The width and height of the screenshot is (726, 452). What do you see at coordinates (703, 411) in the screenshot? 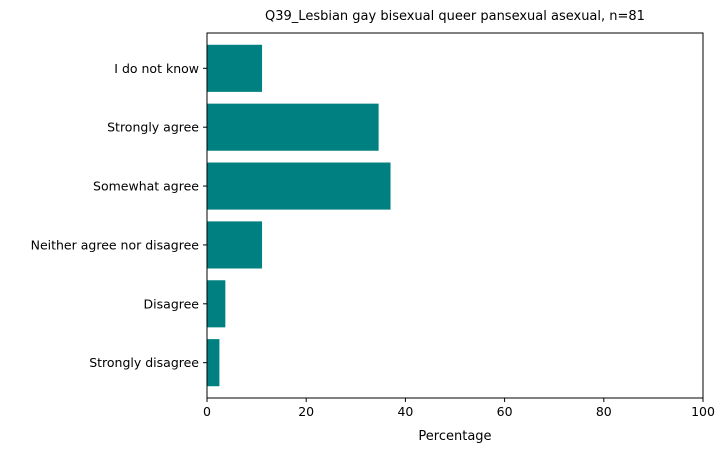
I see `x-tick-label: 100` at bounding box center [703, 411].